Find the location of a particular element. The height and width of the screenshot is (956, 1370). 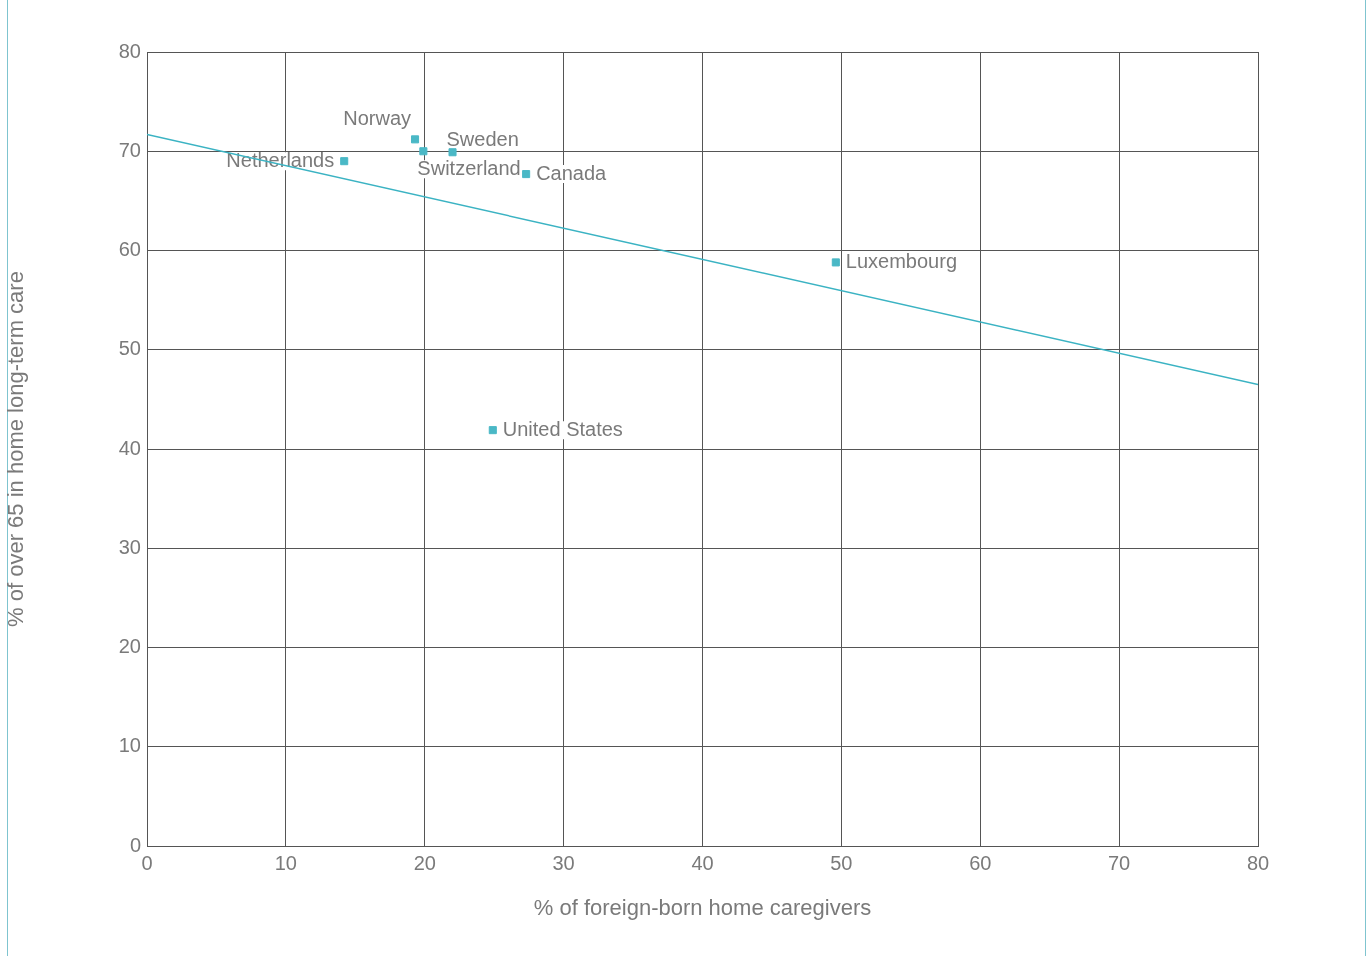

x-tick-label: 20 is located at coordinates (424, 862).